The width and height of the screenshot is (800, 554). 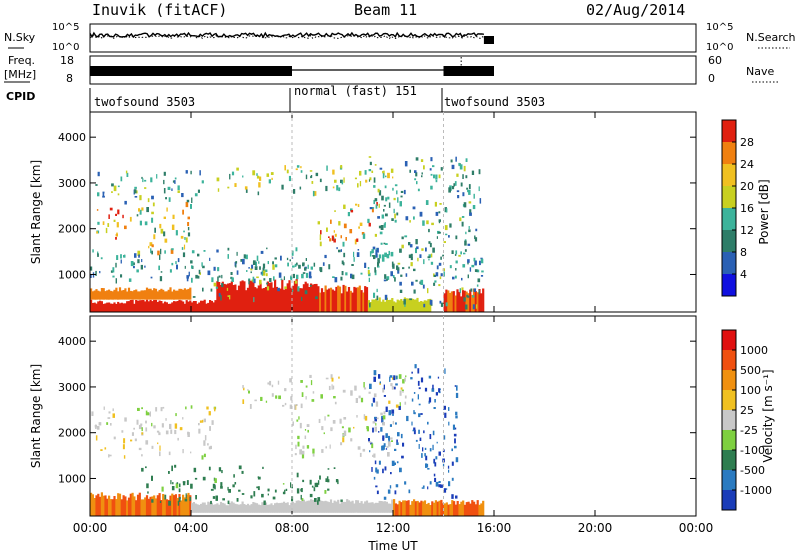 I want to click on x-tick-label-3: 12:00, so click(x=393, y=528).